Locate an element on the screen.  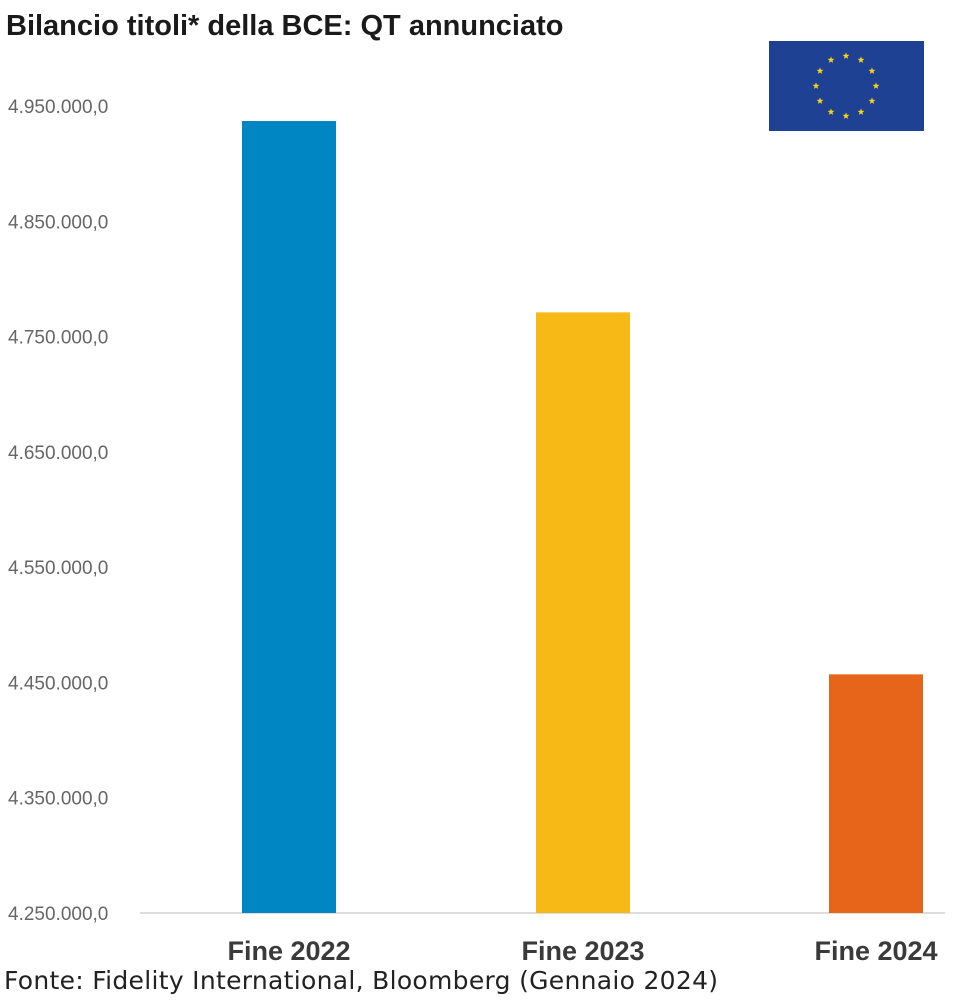
y-tick-label: 4.350.000,0 is located at coordinates (58, 799).